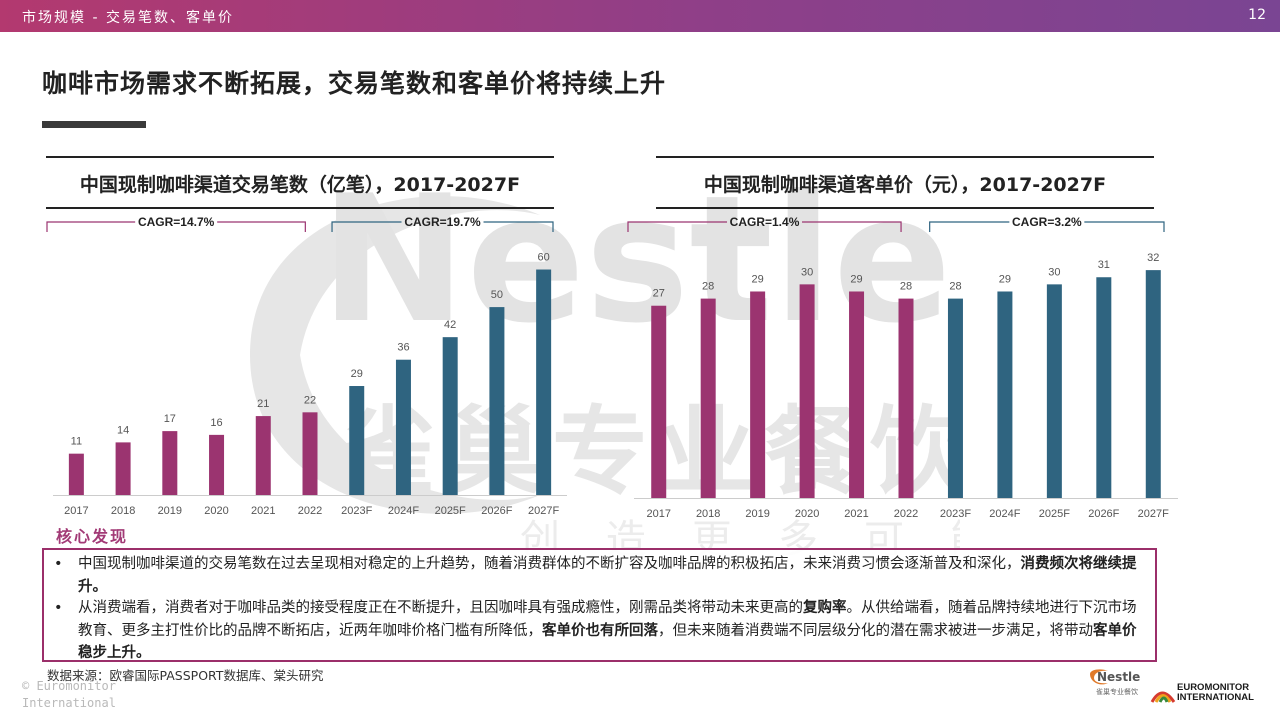  What do you see at coordinates (176, 222) in the screenshot?
I see `cagr-label: CAGR=14.7%` at bounding box center [176, 222].